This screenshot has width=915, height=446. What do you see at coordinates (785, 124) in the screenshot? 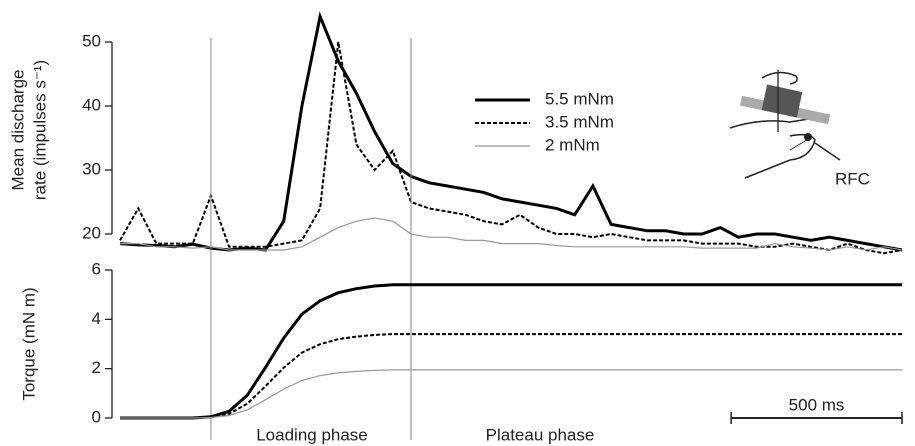
I see `inset-diagram` at bounding box center [785, 124].